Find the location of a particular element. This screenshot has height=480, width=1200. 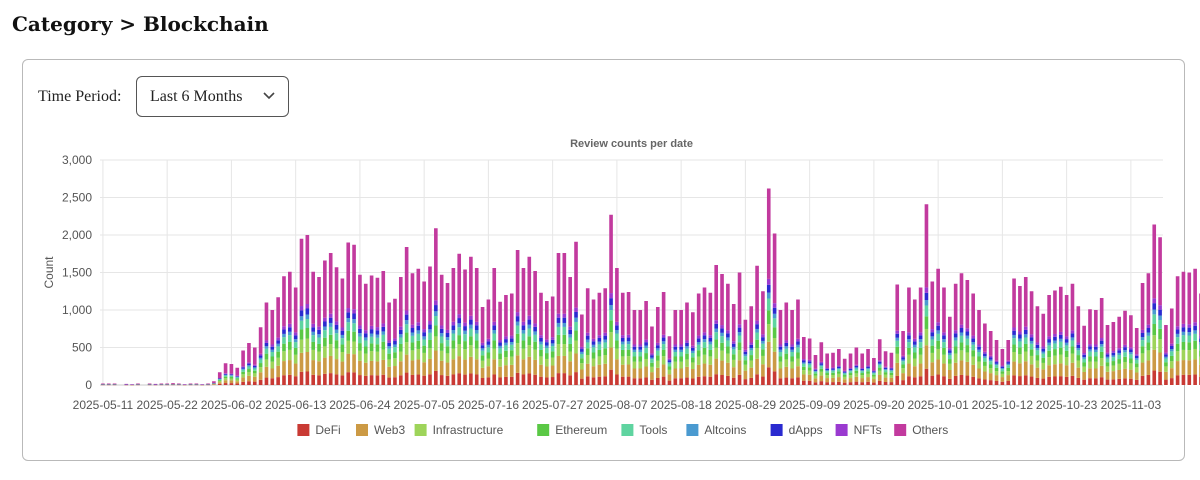

legend-label-web3: Web3 is located at coordinates (389, 430).